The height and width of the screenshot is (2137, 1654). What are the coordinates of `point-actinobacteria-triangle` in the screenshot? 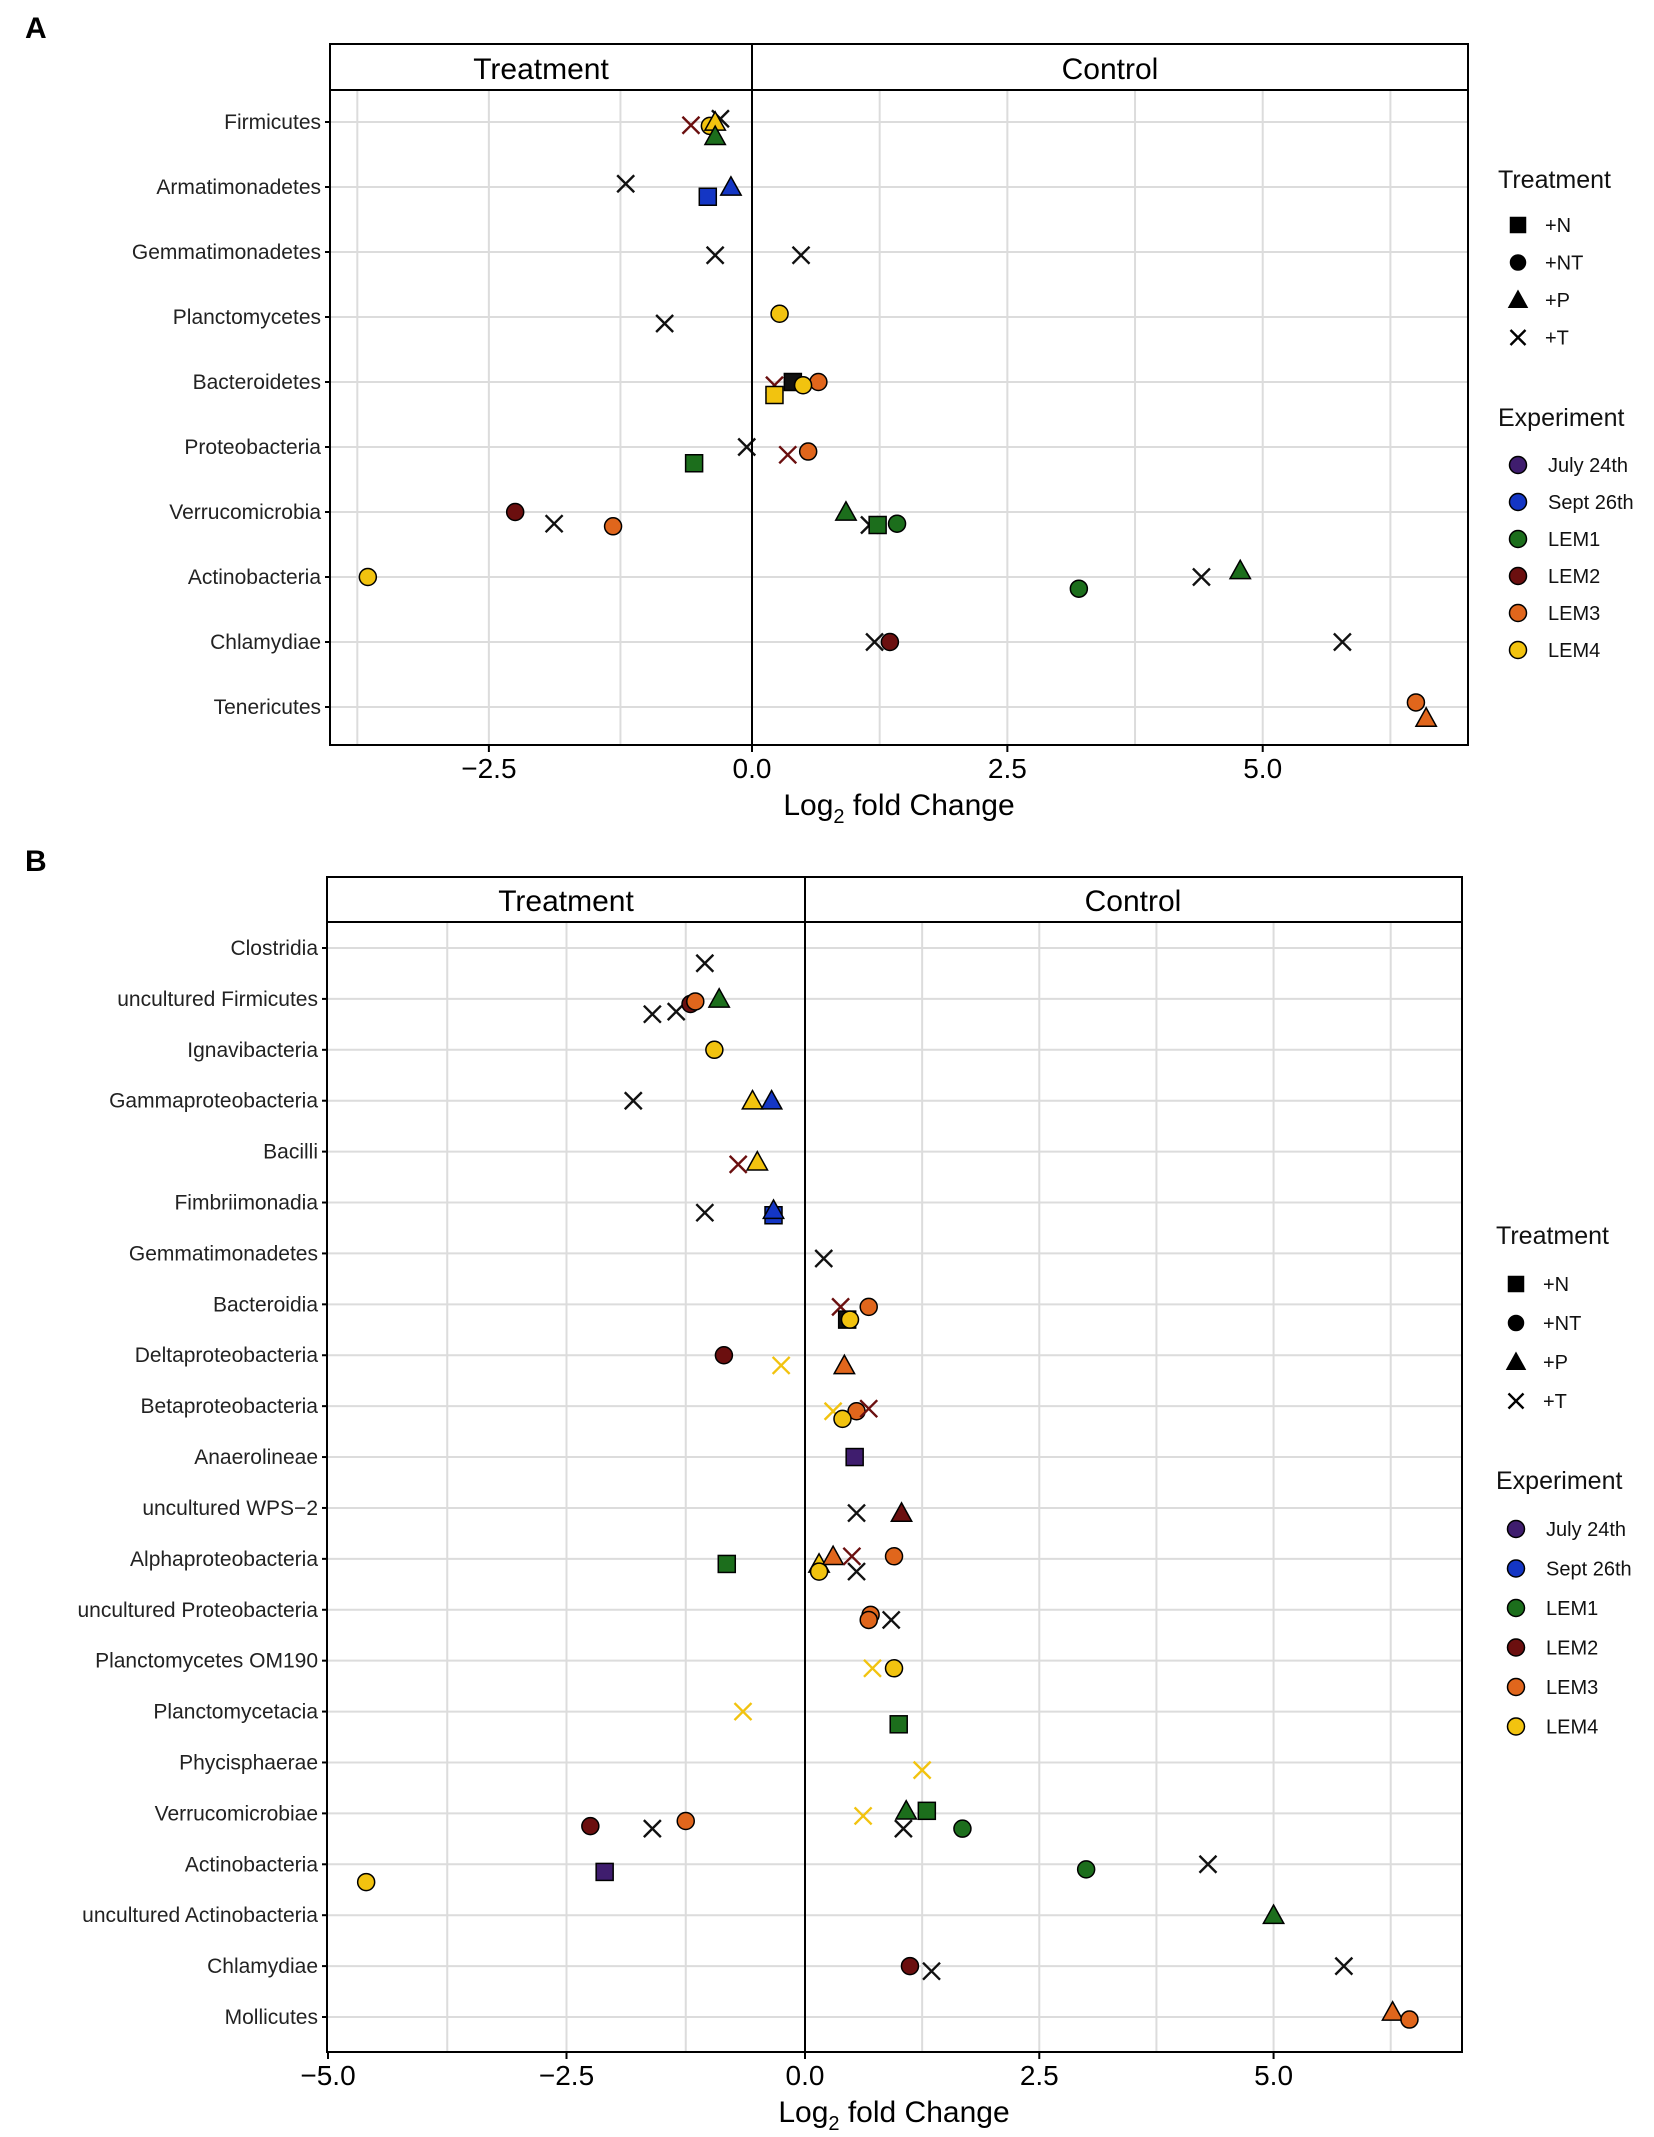 It's located at (1240, 569).